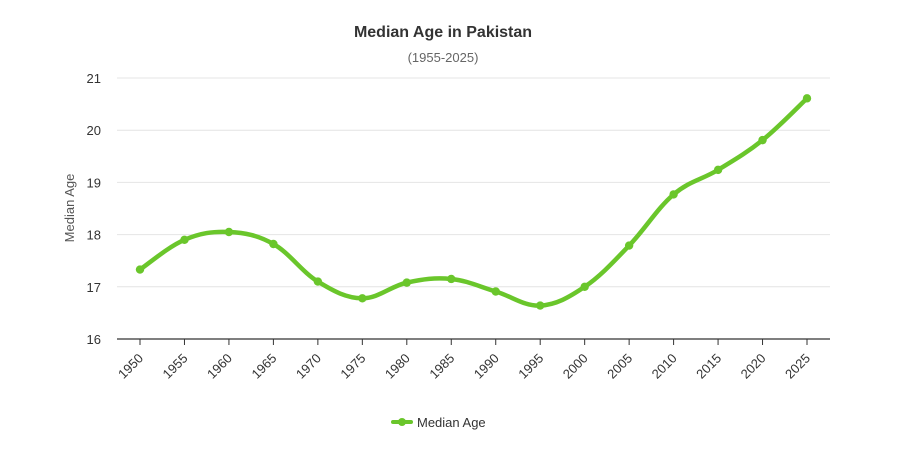  What do you see at coordinates (94, 78) in the screenshot?
I see `y-tick-label: 21` at bounding box center [94, 78].